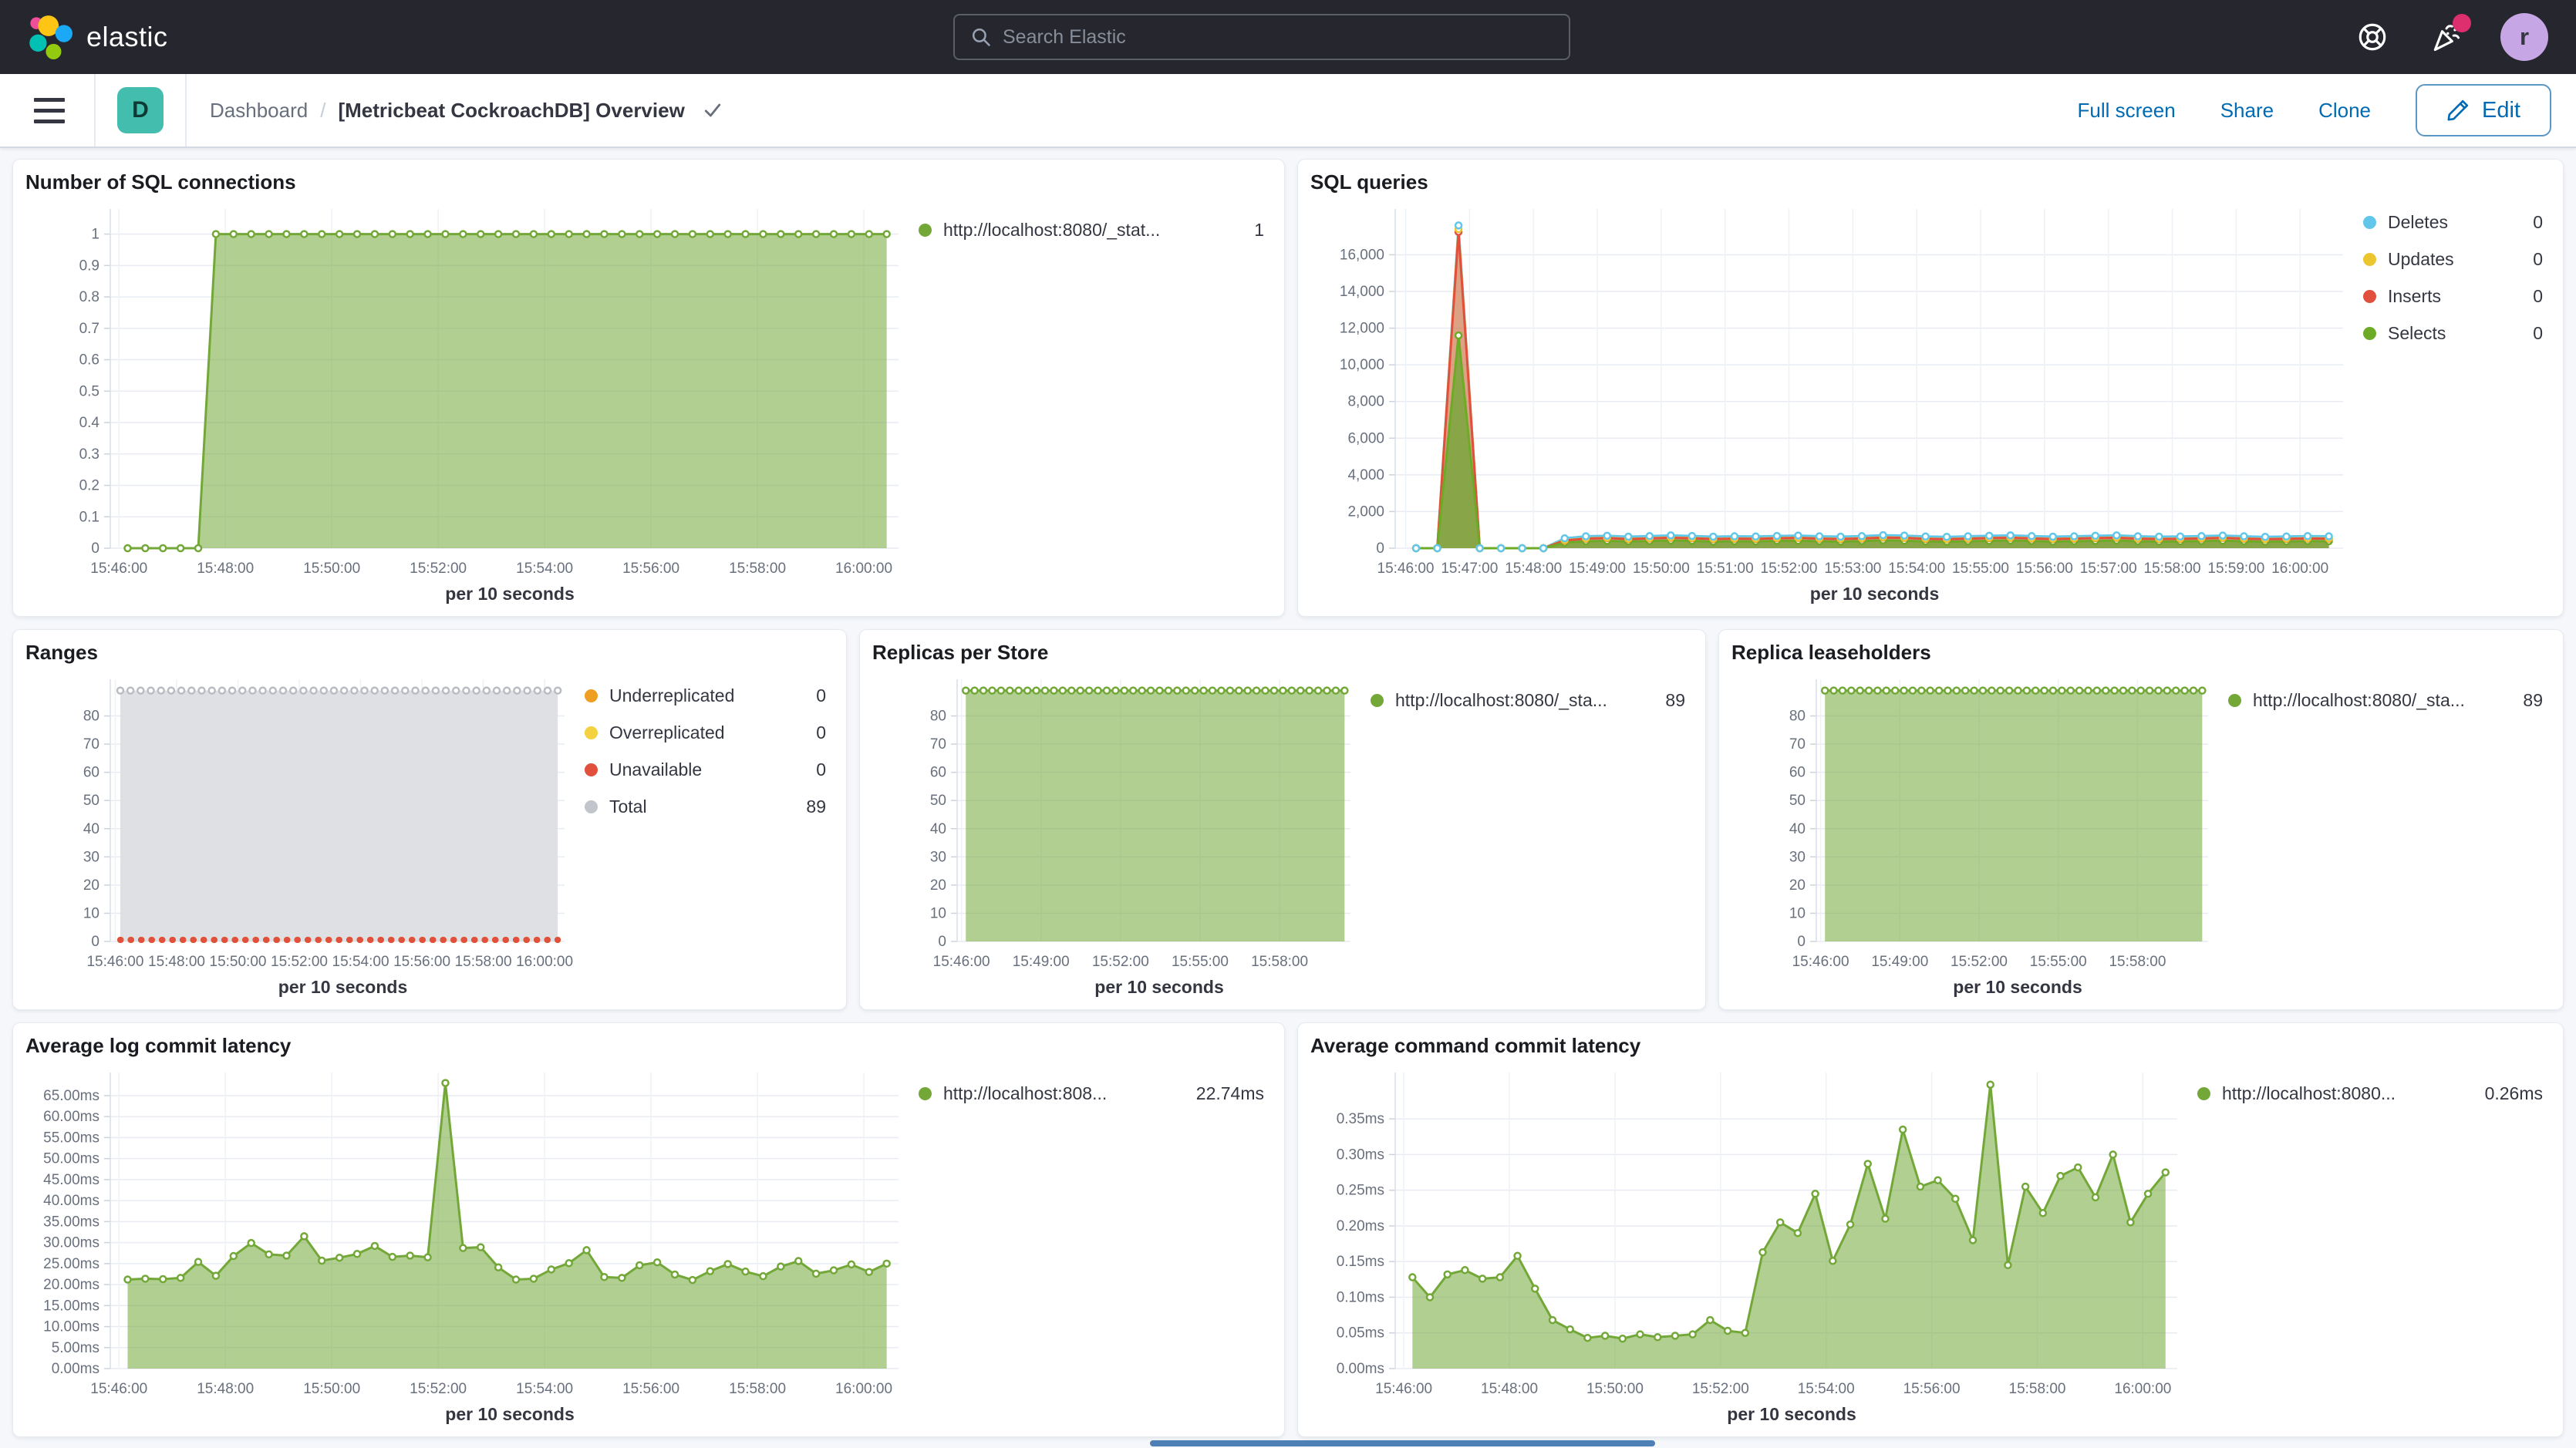  I want to click on legend-item: http://localhost:8080/_stat... 1, so click(1091, 230).